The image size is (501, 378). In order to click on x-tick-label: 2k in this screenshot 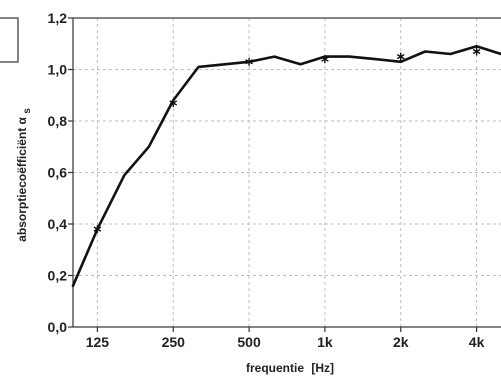, I will do `click(401, 342)`.